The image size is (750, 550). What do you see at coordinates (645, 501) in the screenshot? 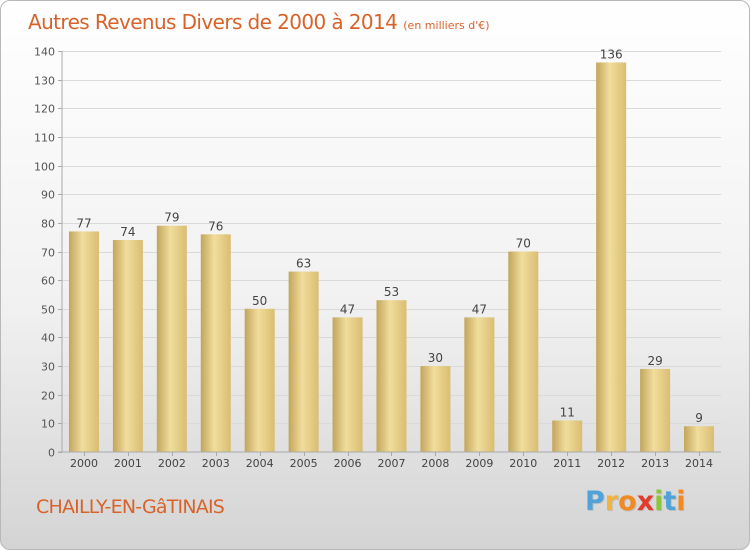
I see `logo-letter: x` at bounding box center [645, 501].